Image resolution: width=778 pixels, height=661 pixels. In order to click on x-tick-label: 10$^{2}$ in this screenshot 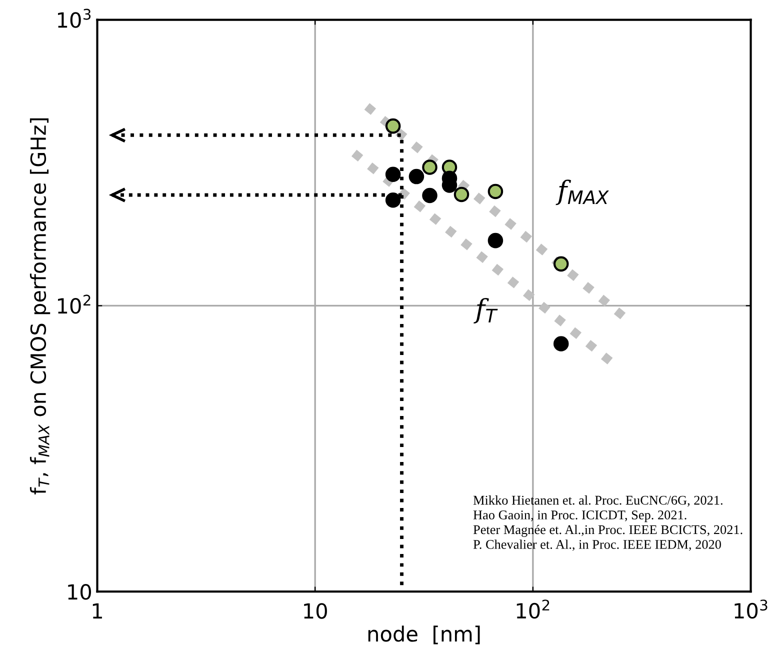, I will do `click(533, 609)`.